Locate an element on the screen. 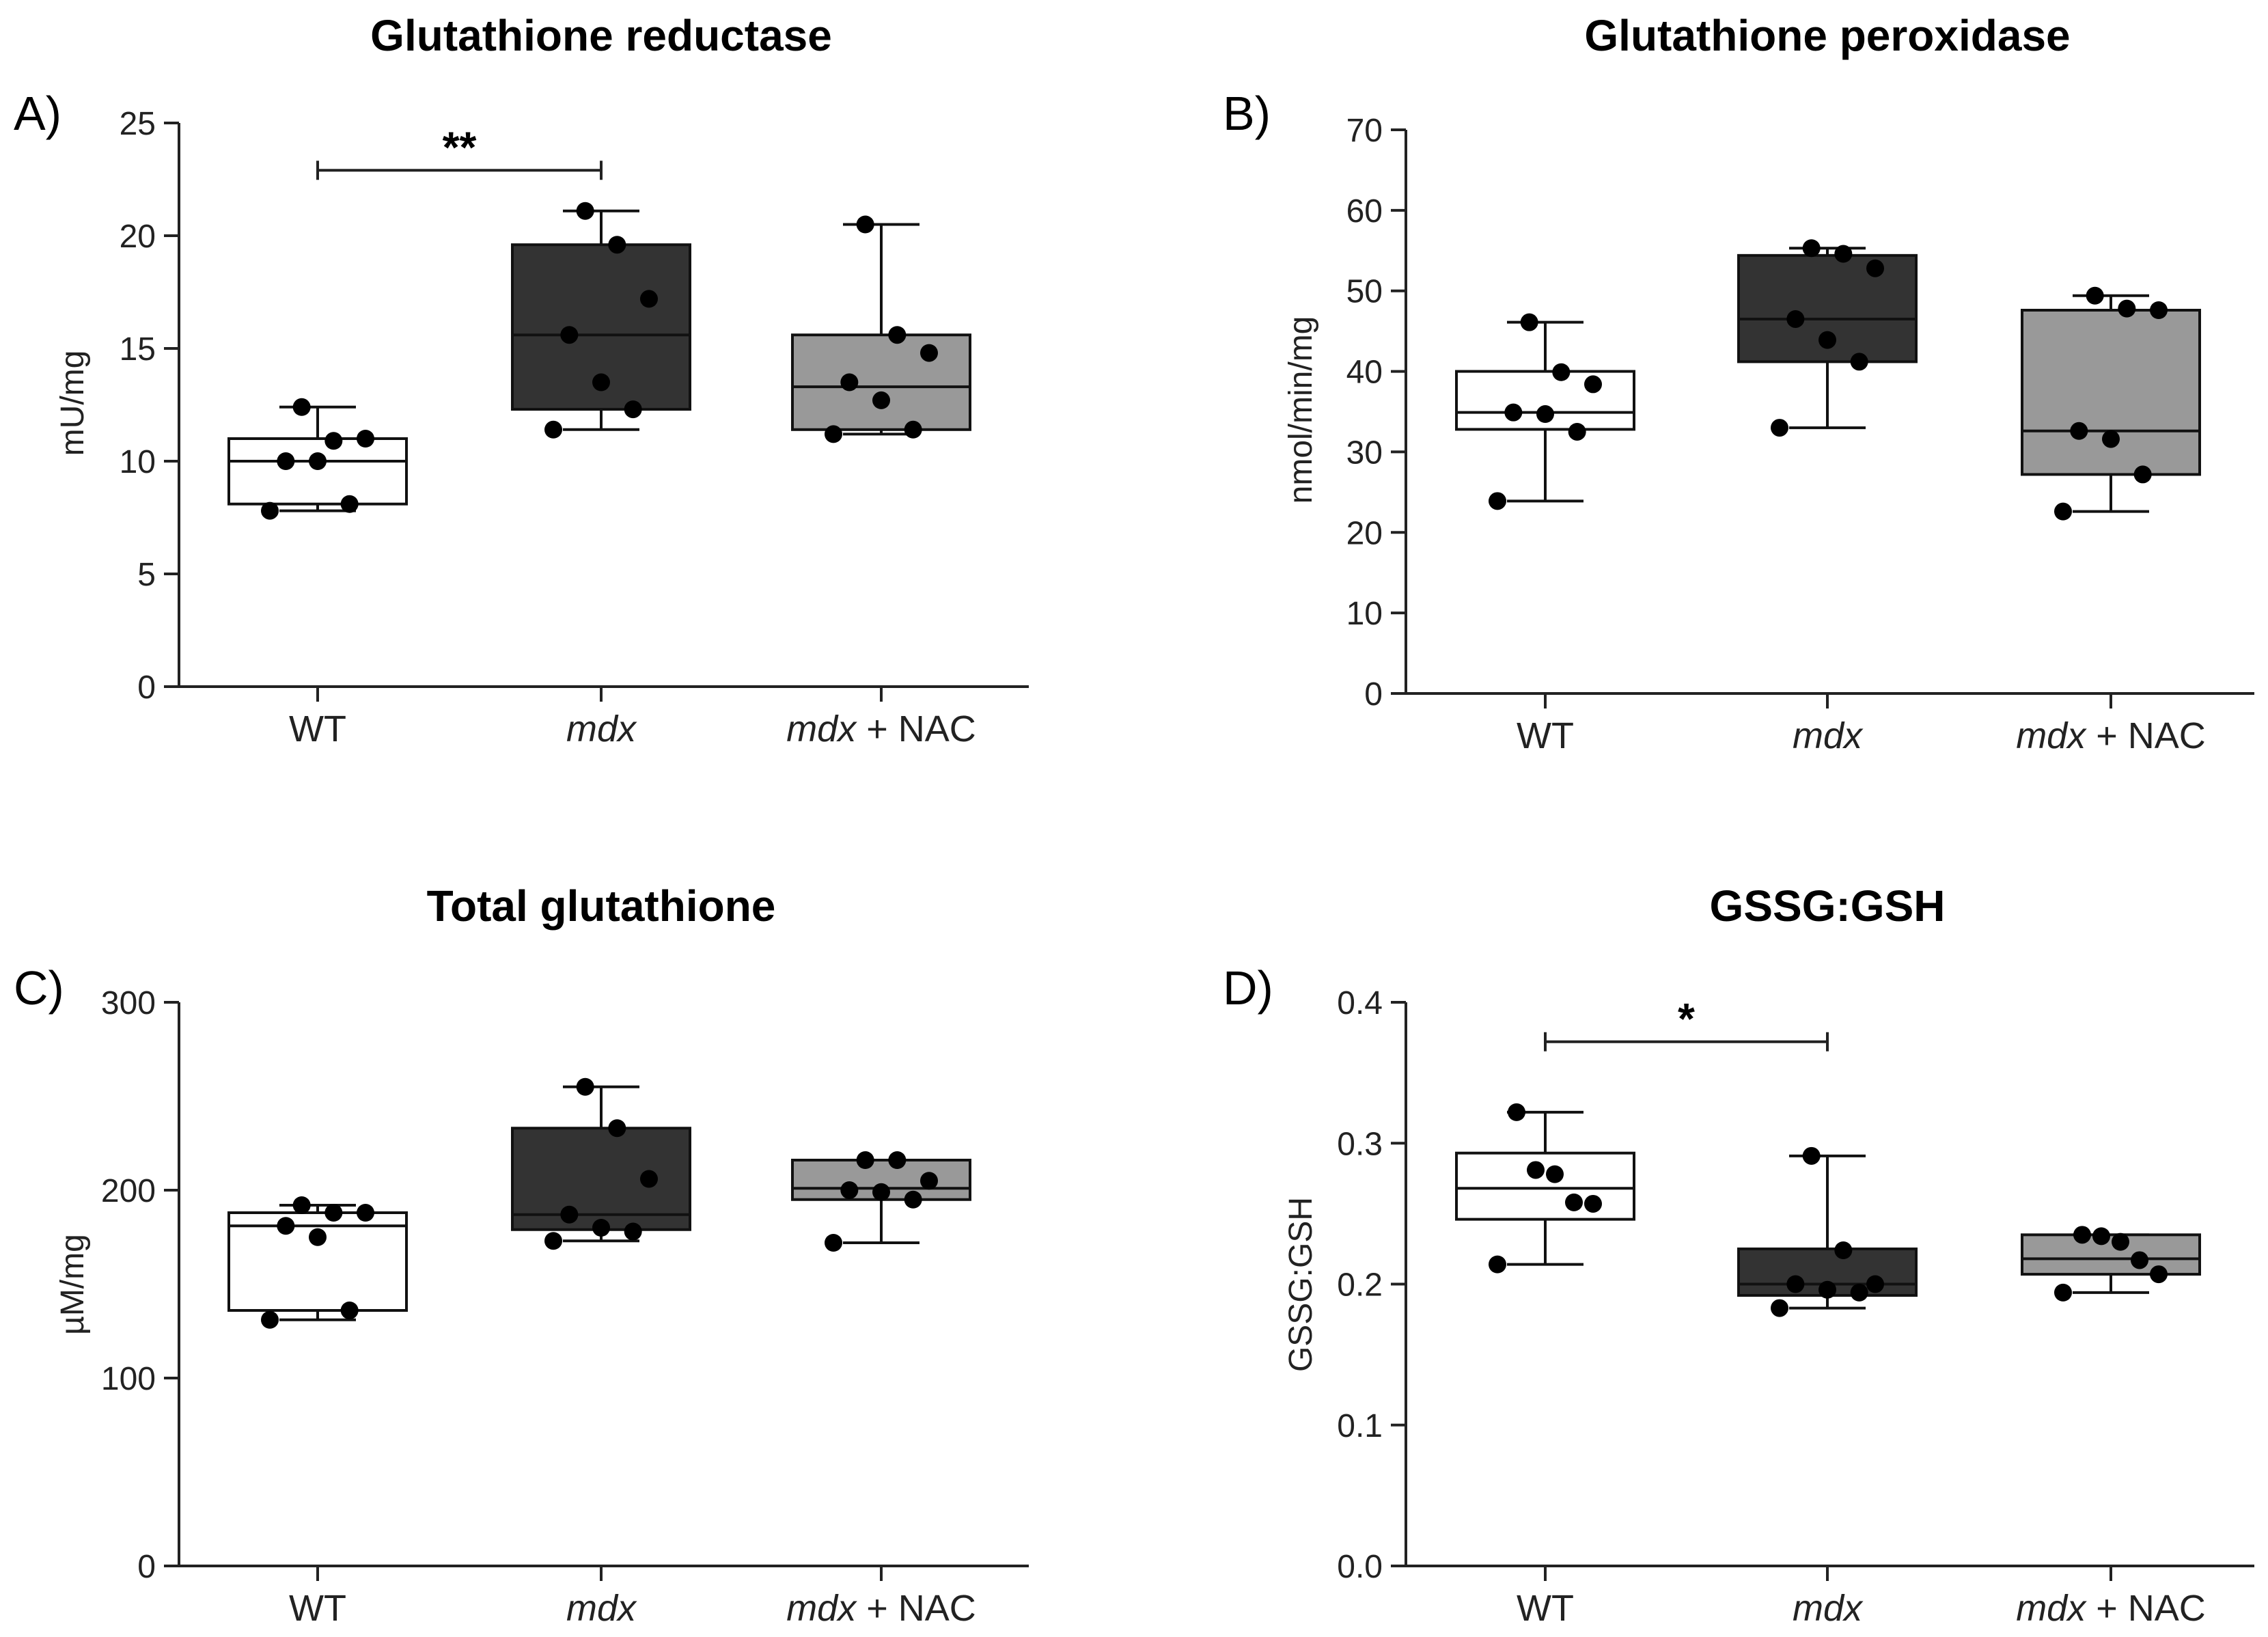 Image resolution: width=2268 pixels, height=1637 pixels. panel-a-category-label: mdx is located at coordinates (601, 729).